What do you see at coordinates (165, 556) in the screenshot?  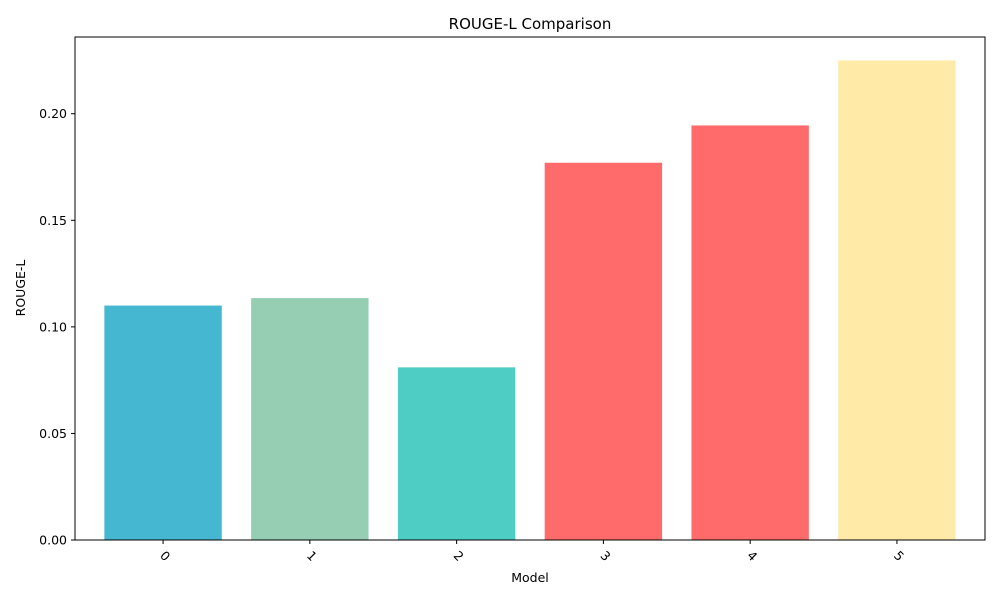 I see `x-tick-label: 0` at bounding box center [165, 556].